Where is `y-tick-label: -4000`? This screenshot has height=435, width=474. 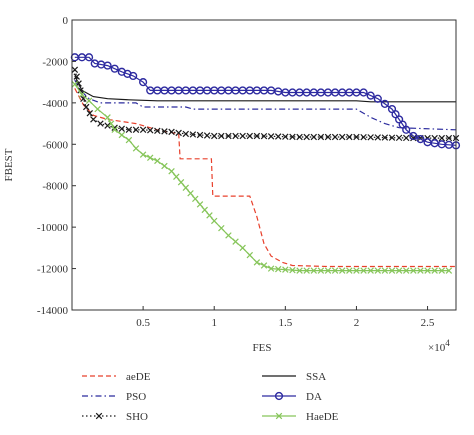 y-tick-label: -4000 is located at coordinates (55, 104).